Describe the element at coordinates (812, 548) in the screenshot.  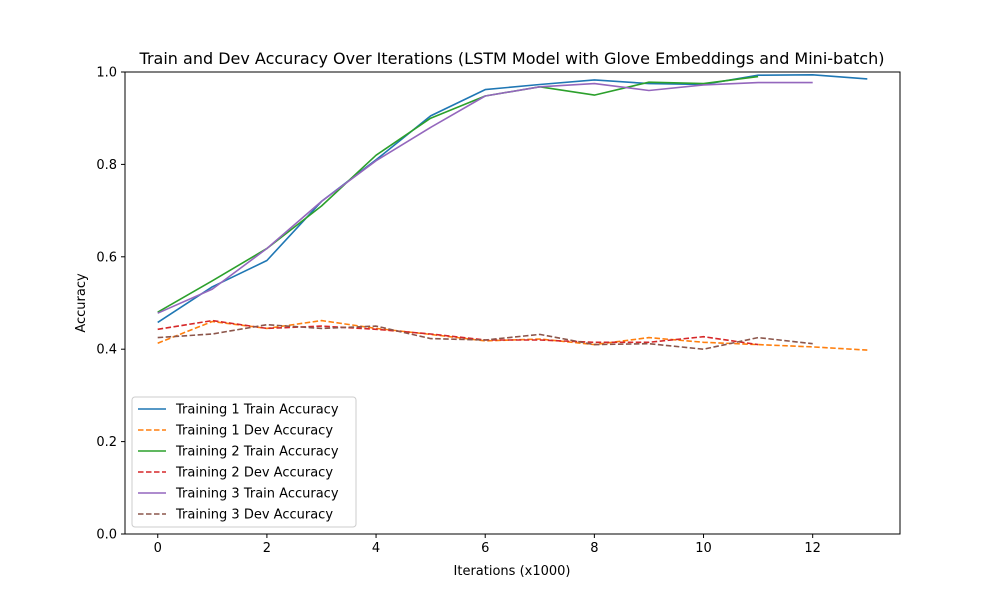
I see `x-tick-label: 12` at that location.